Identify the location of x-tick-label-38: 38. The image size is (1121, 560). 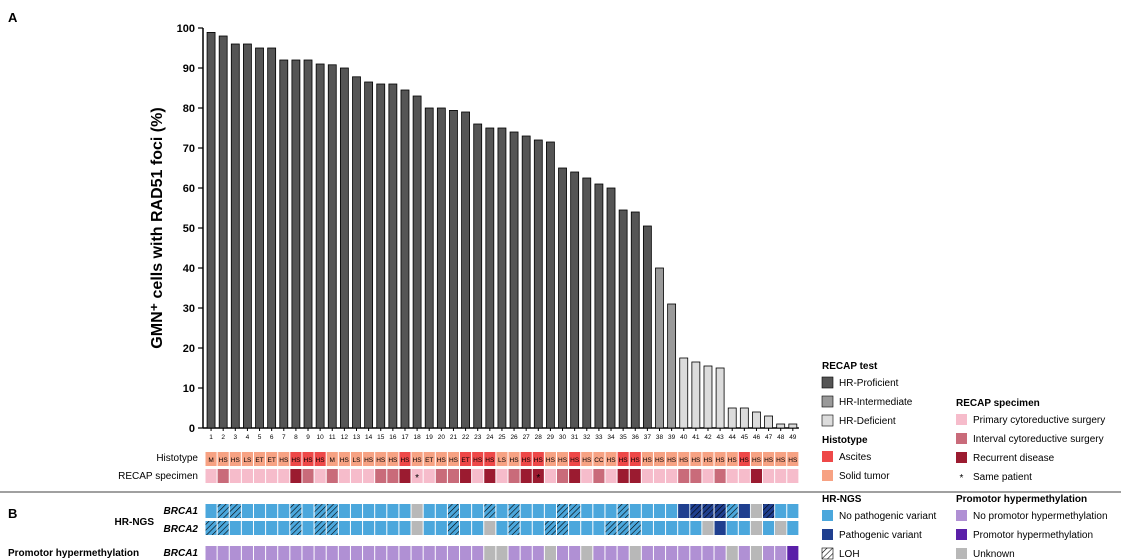
(660, 437).